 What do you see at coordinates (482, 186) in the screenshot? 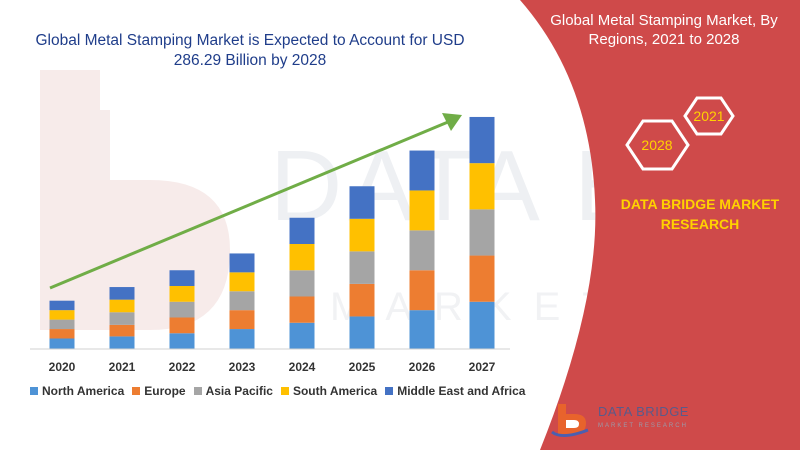
I see `bar-2027-south-america` at bounding box center [482, 186].